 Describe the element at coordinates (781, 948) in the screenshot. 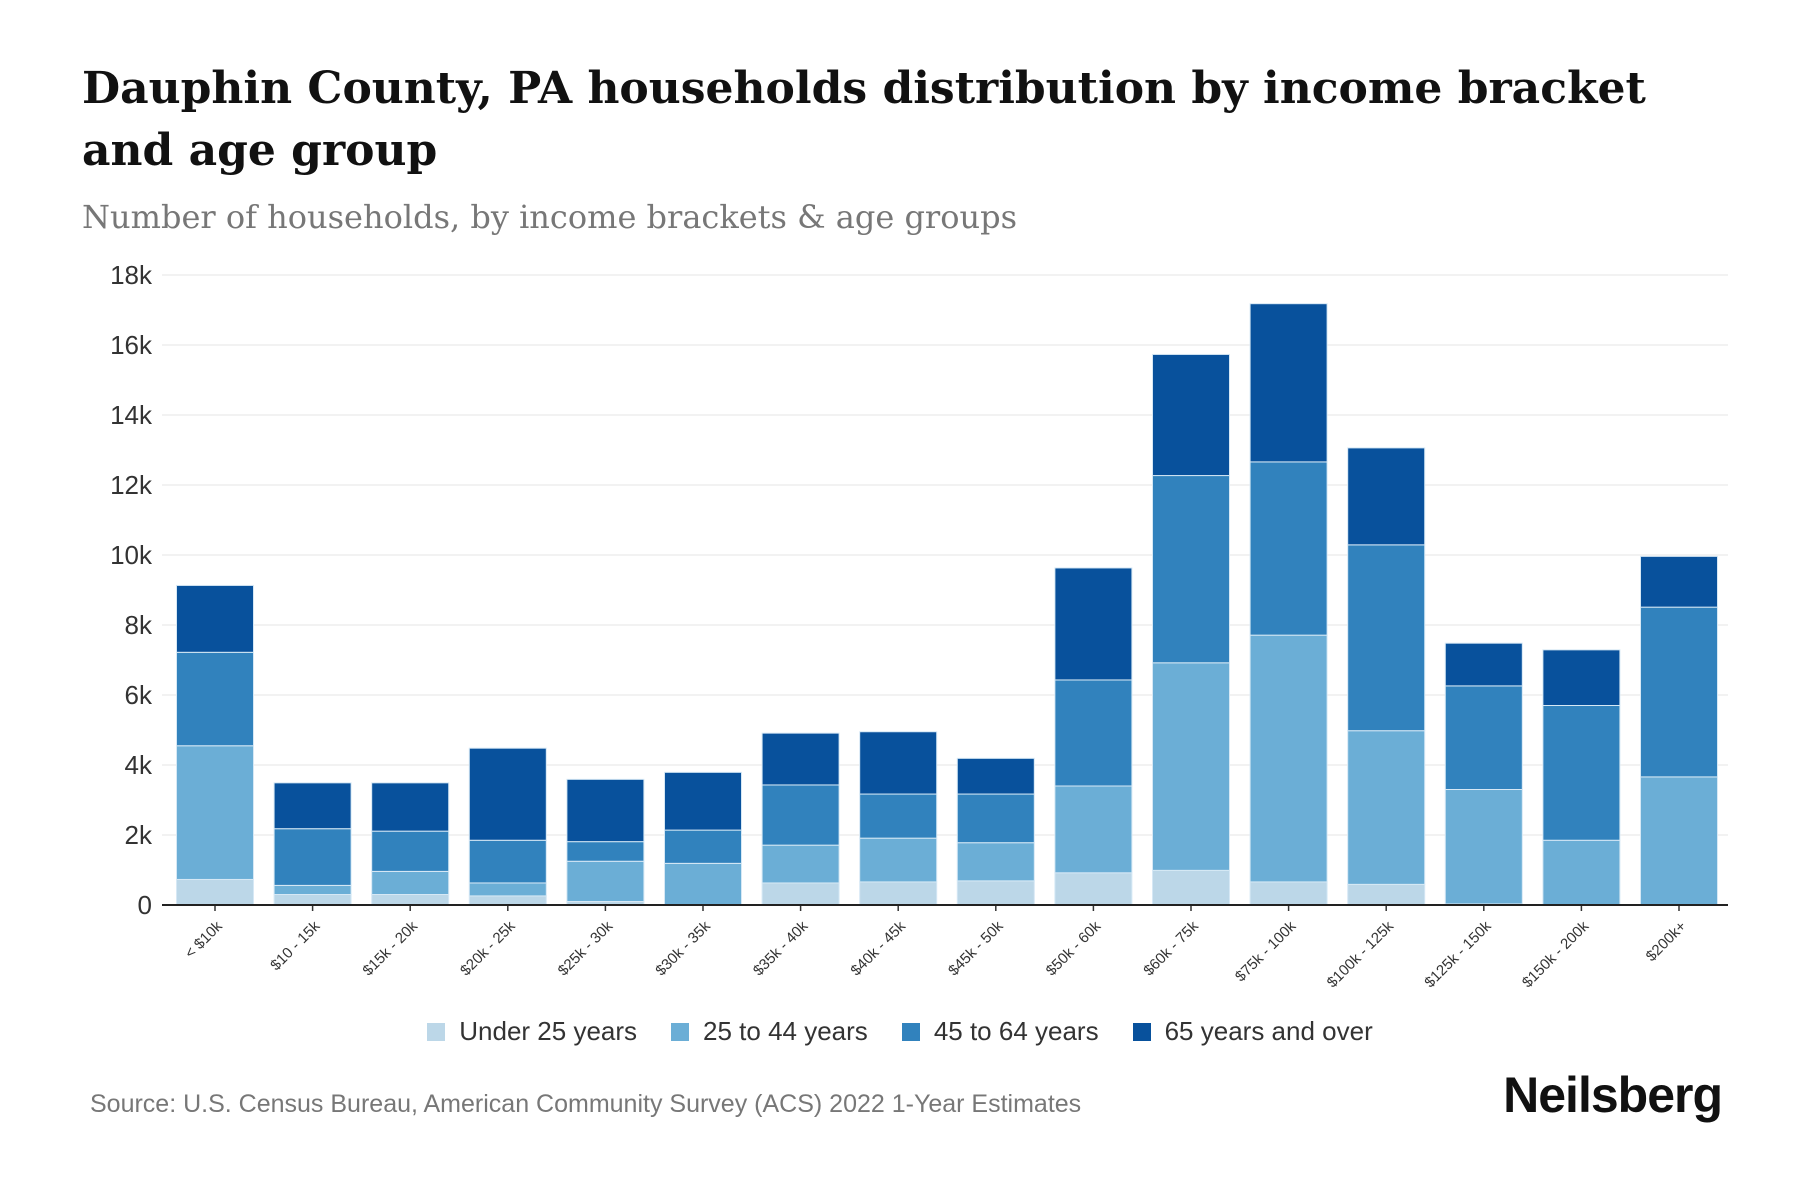

I see `x-tick-label: $35k - 40k` at that location.